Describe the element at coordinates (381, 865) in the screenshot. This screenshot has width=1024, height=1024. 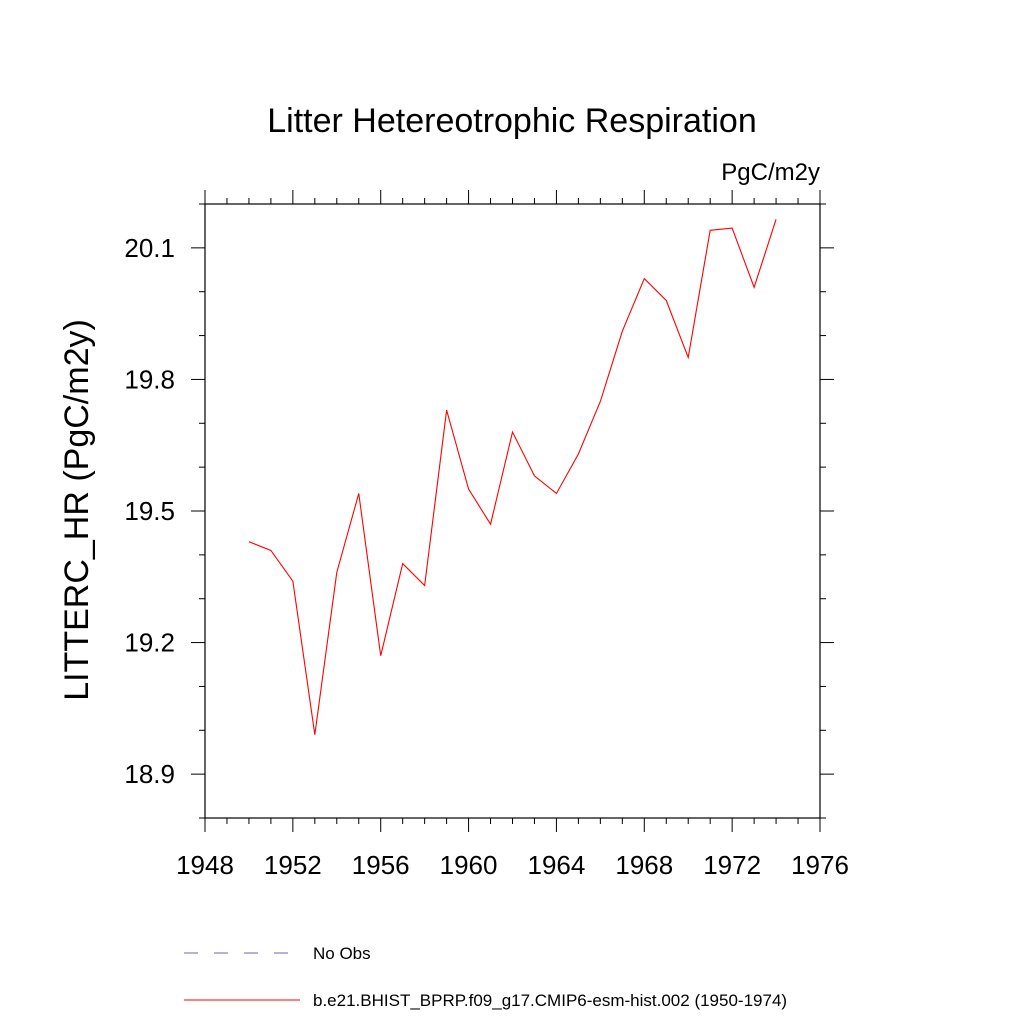
I see `x-tick-label: 1956` at that location.